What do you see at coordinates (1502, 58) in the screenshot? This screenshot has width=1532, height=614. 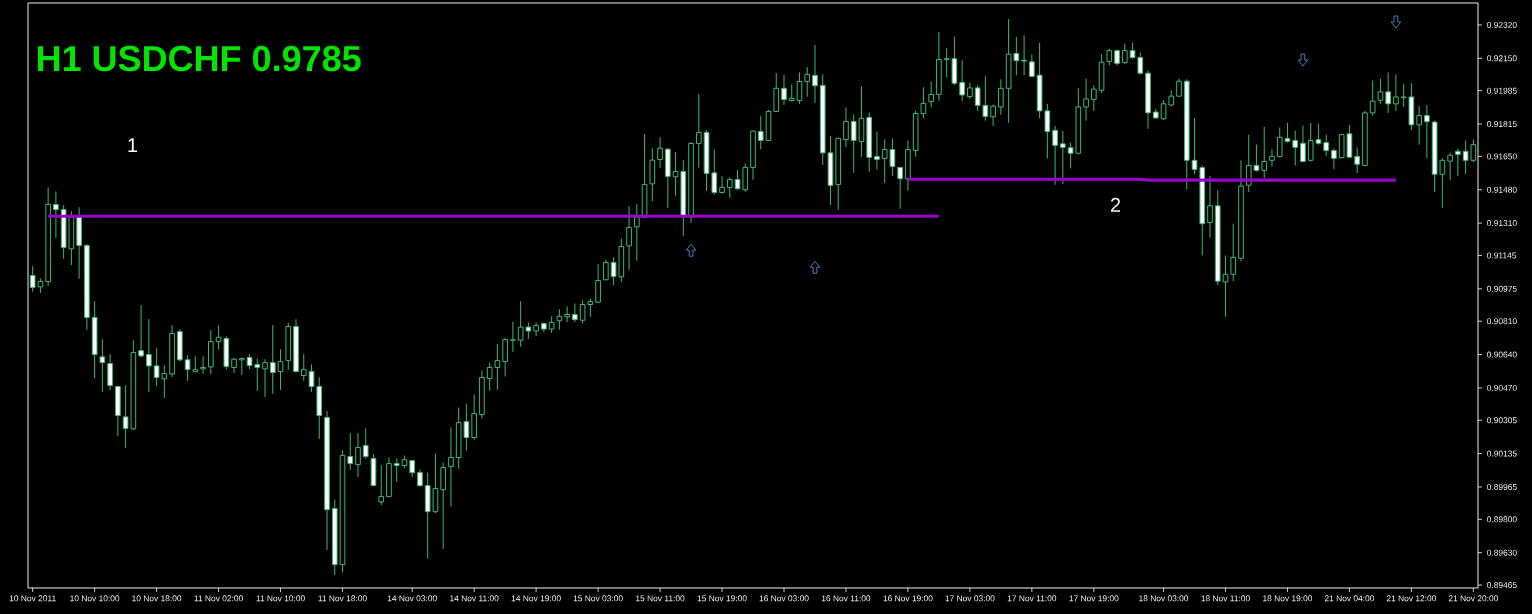 I see `y-tick-label: 0.92150` at bounding box center [1502, 58].